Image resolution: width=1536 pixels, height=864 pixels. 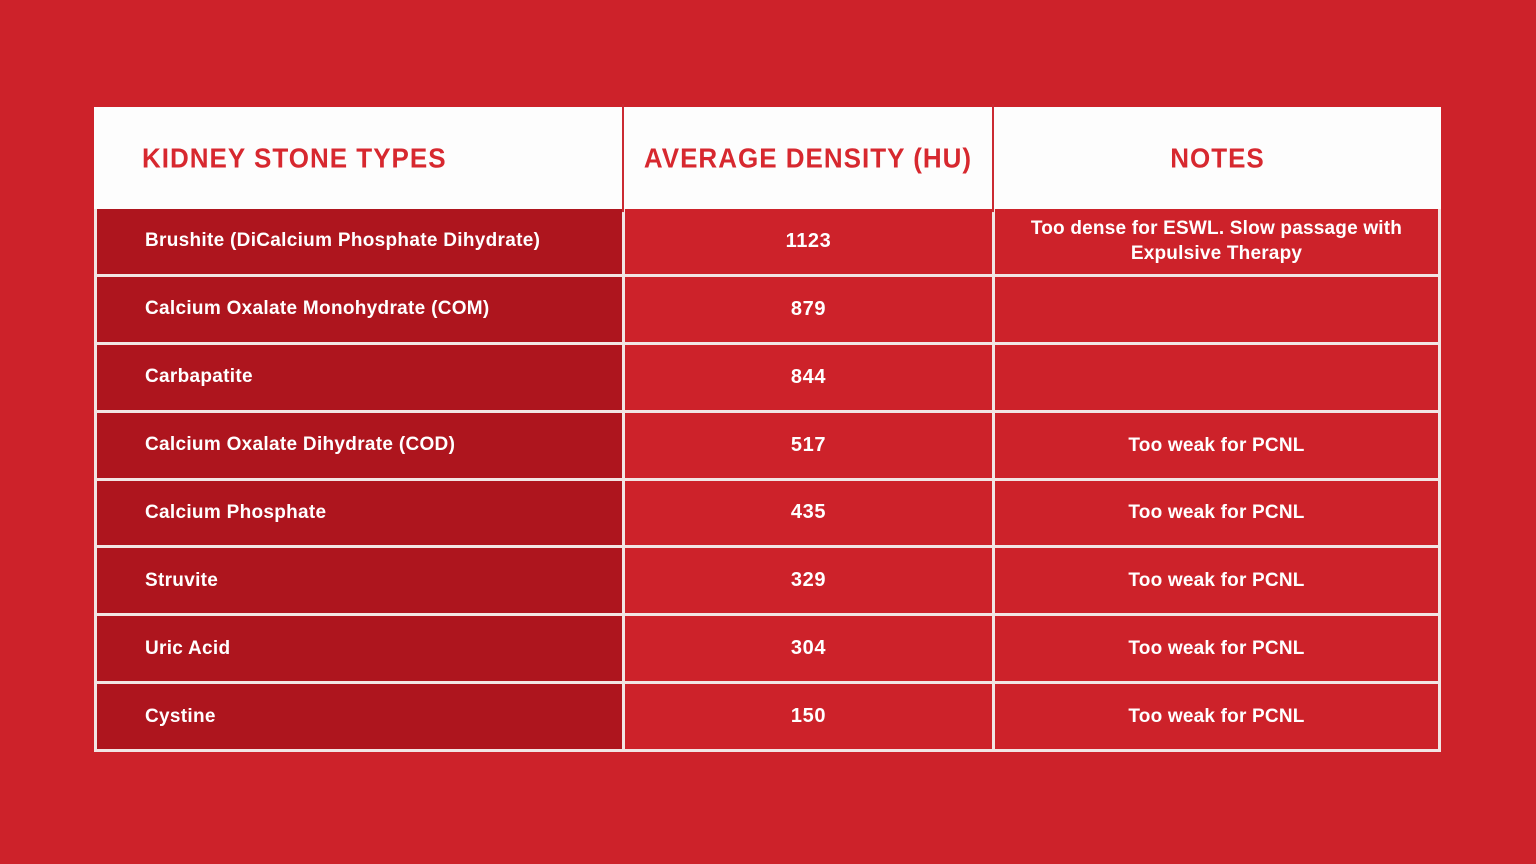 I want to click on cell-density: 304, so click(x=808, y=649).